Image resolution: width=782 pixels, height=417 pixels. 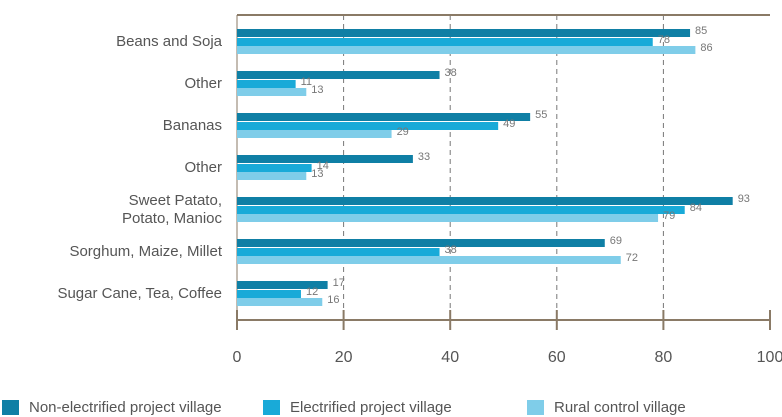 I want to click on category-label: Sweet Patato, Potato, Manioc, so click(x=172, y=209).